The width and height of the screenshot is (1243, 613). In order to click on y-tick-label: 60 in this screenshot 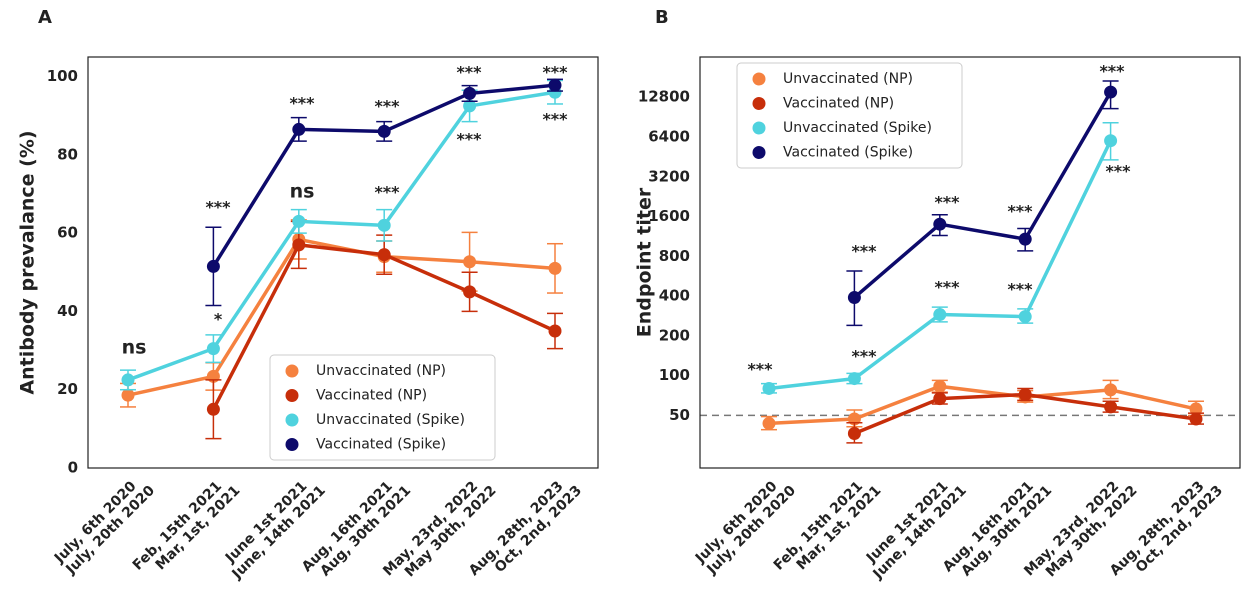, I will do `click(67, 233)`.